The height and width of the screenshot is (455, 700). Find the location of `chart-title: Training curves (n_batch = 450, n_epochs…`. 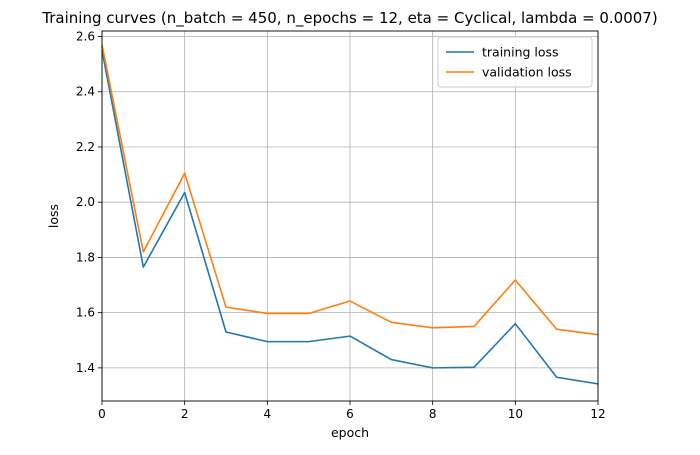

chart-title: Training curves (n_batch = 450, n_epochs… is located at coordinates (349, 18).